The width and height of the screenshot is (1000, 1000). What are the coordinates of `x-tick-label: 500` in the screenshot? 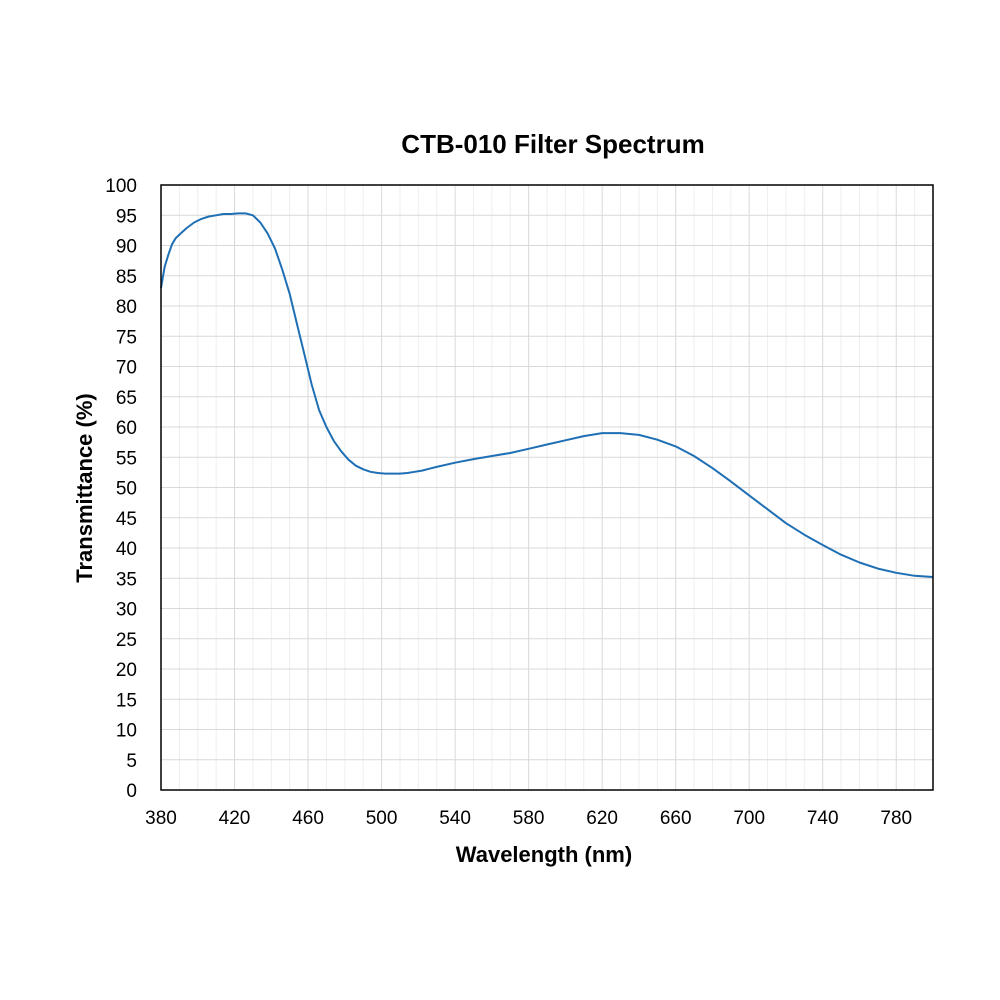 It's located at (382, 818).